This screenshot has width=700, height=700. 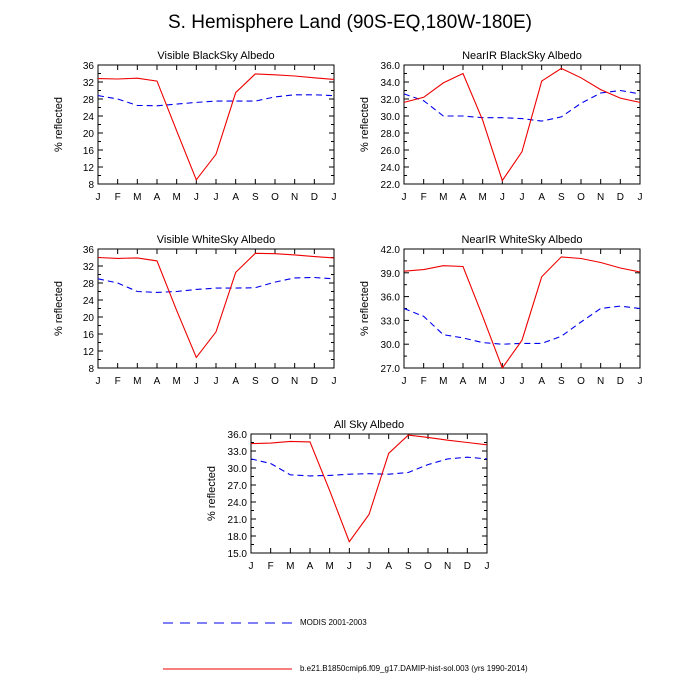 What do you see at coordinates (89, 318) in the screenshot?
I see `y-tick-label: 20` at bounding box center [89, 318].